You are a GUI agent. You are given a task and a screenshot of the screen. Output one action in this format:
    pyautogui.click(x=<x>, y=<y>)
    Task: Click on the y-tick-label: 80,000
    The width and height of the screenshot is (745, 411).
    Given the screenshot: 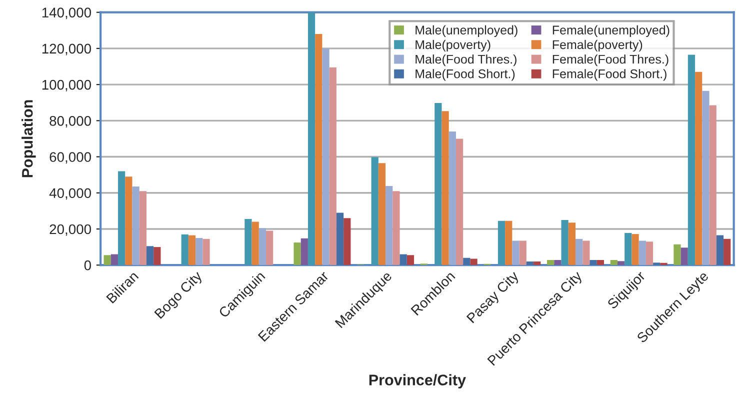 What is the action you would take?
    pyautogui.click(x=71, y=122)
    